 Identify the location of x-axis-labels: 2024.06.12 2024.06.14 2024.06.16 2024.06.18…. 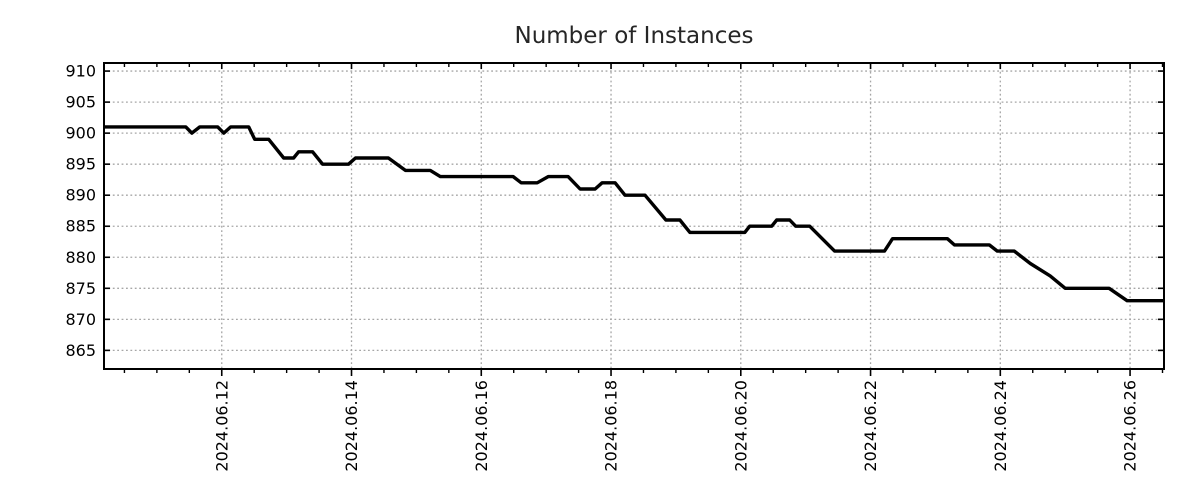
(675, 426).